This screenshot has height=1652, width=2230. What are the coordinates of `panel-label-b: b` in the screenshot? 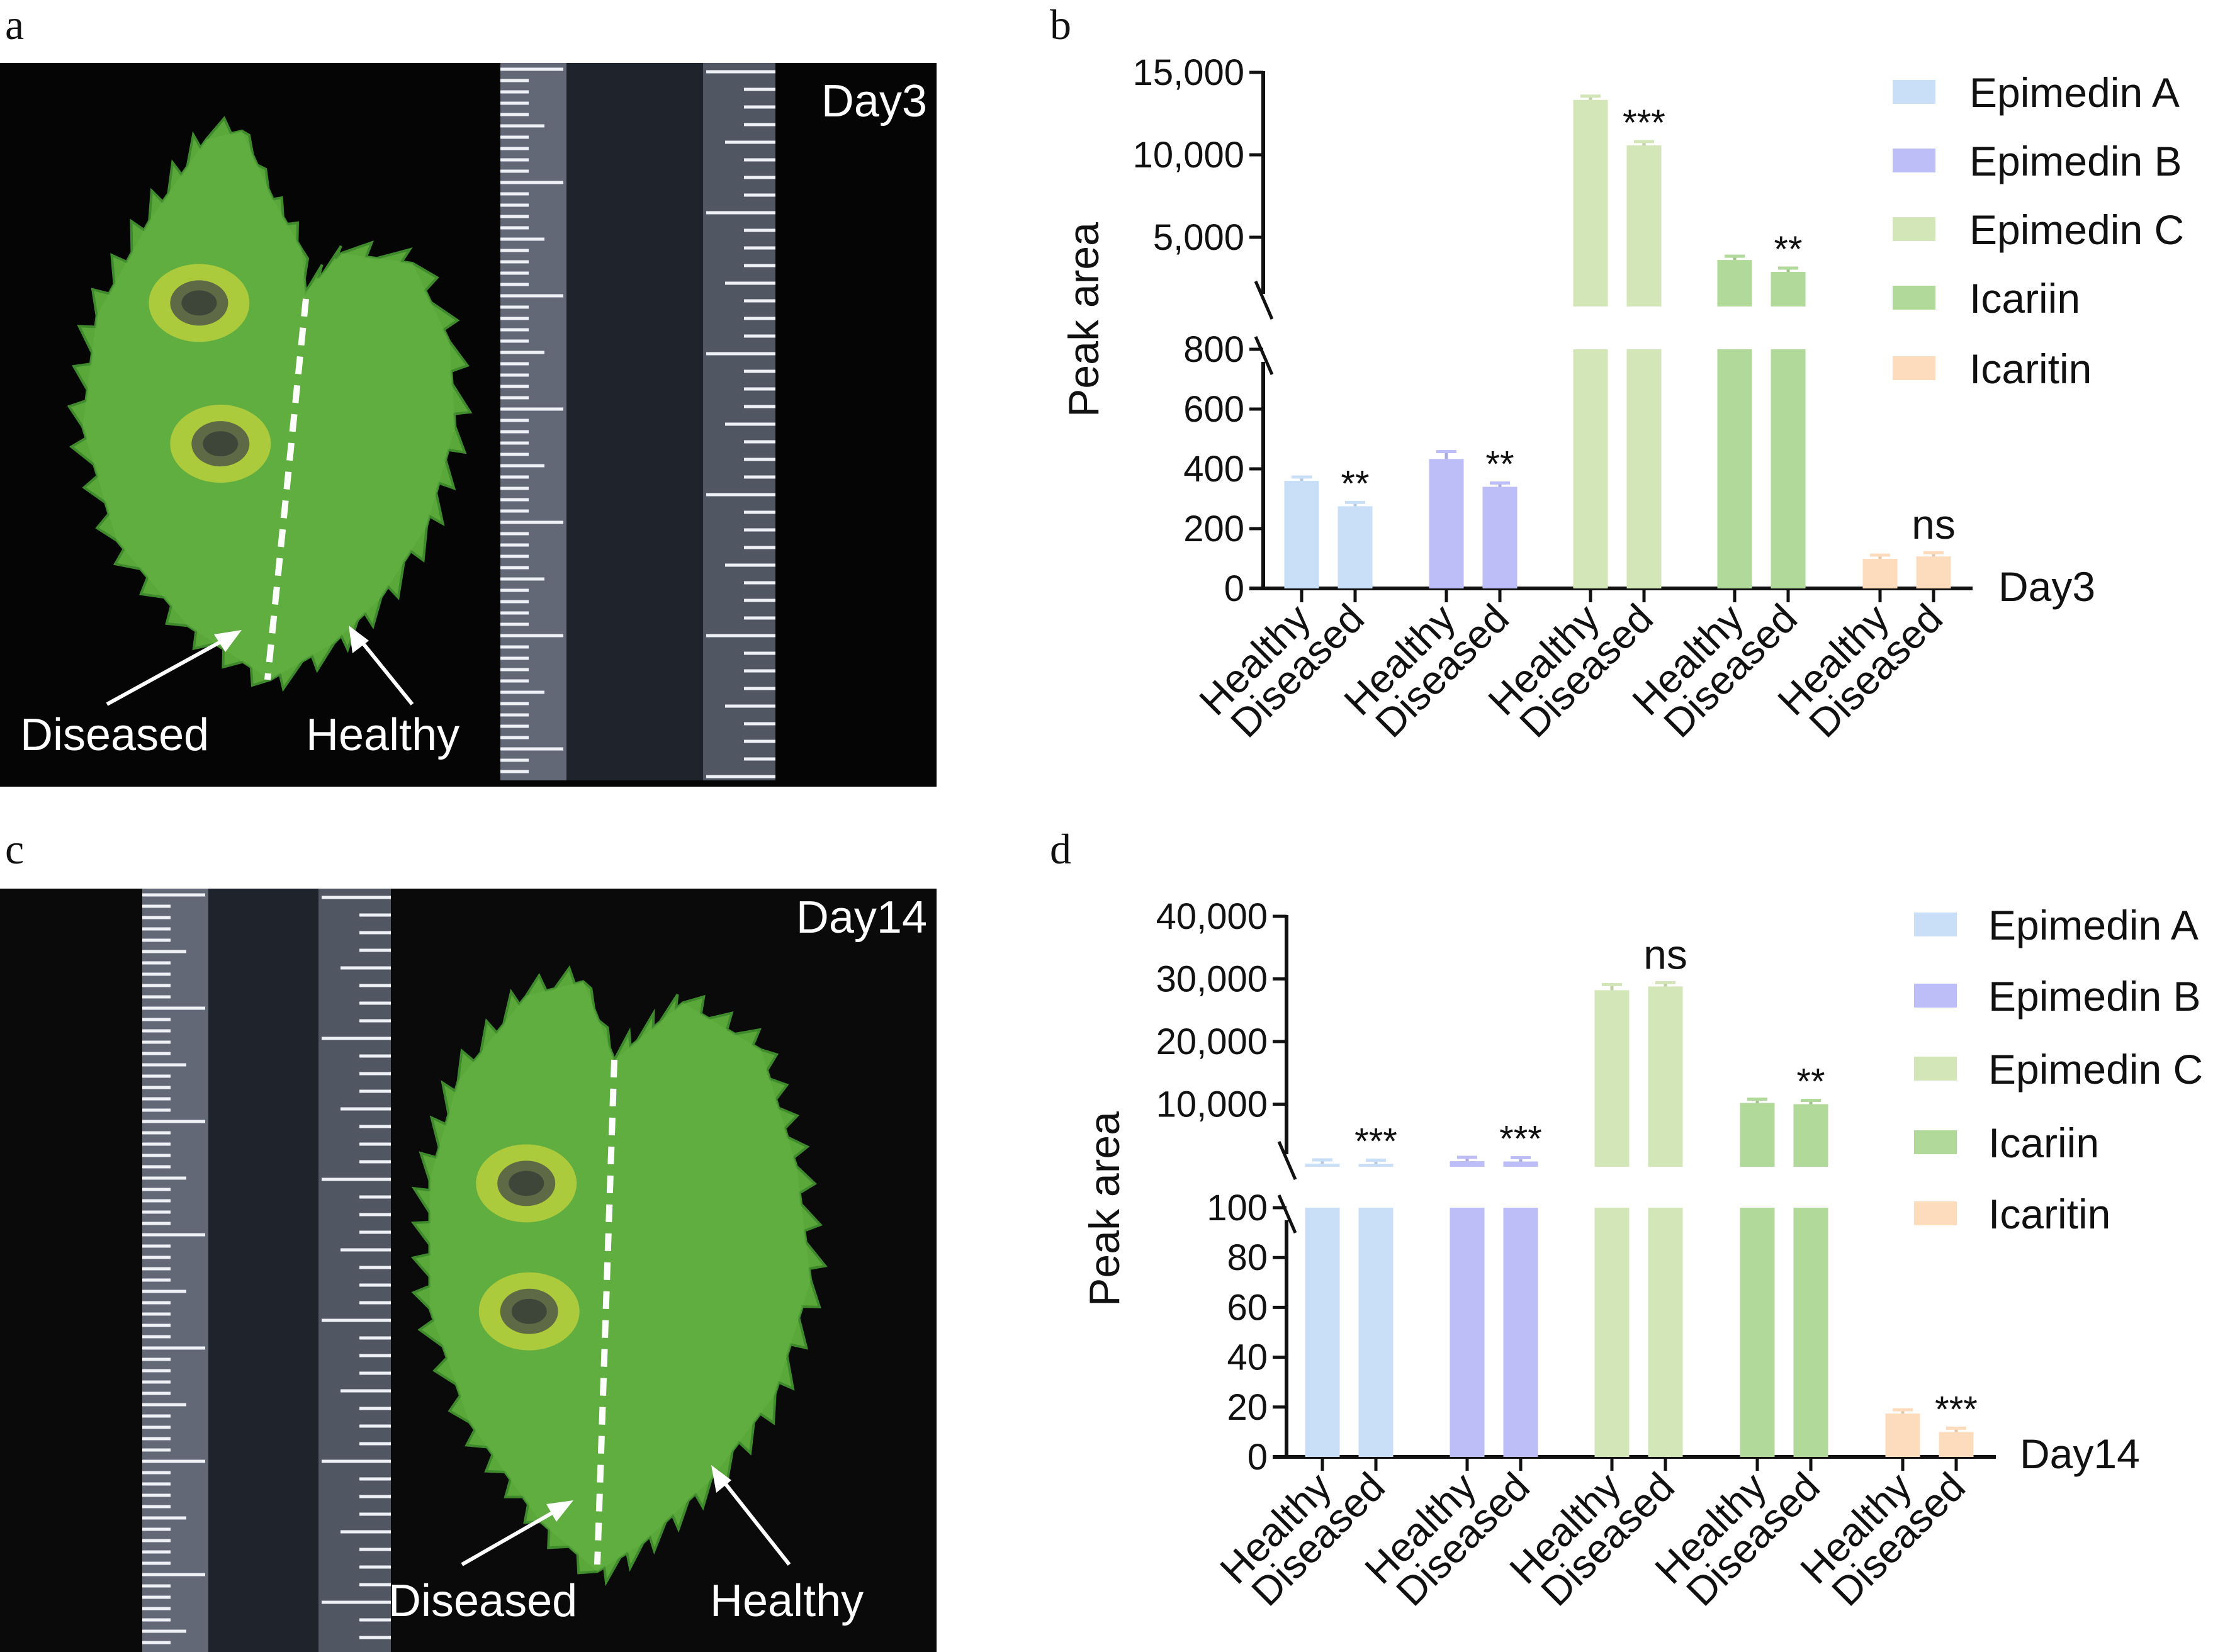 It's located at (1060, 24).